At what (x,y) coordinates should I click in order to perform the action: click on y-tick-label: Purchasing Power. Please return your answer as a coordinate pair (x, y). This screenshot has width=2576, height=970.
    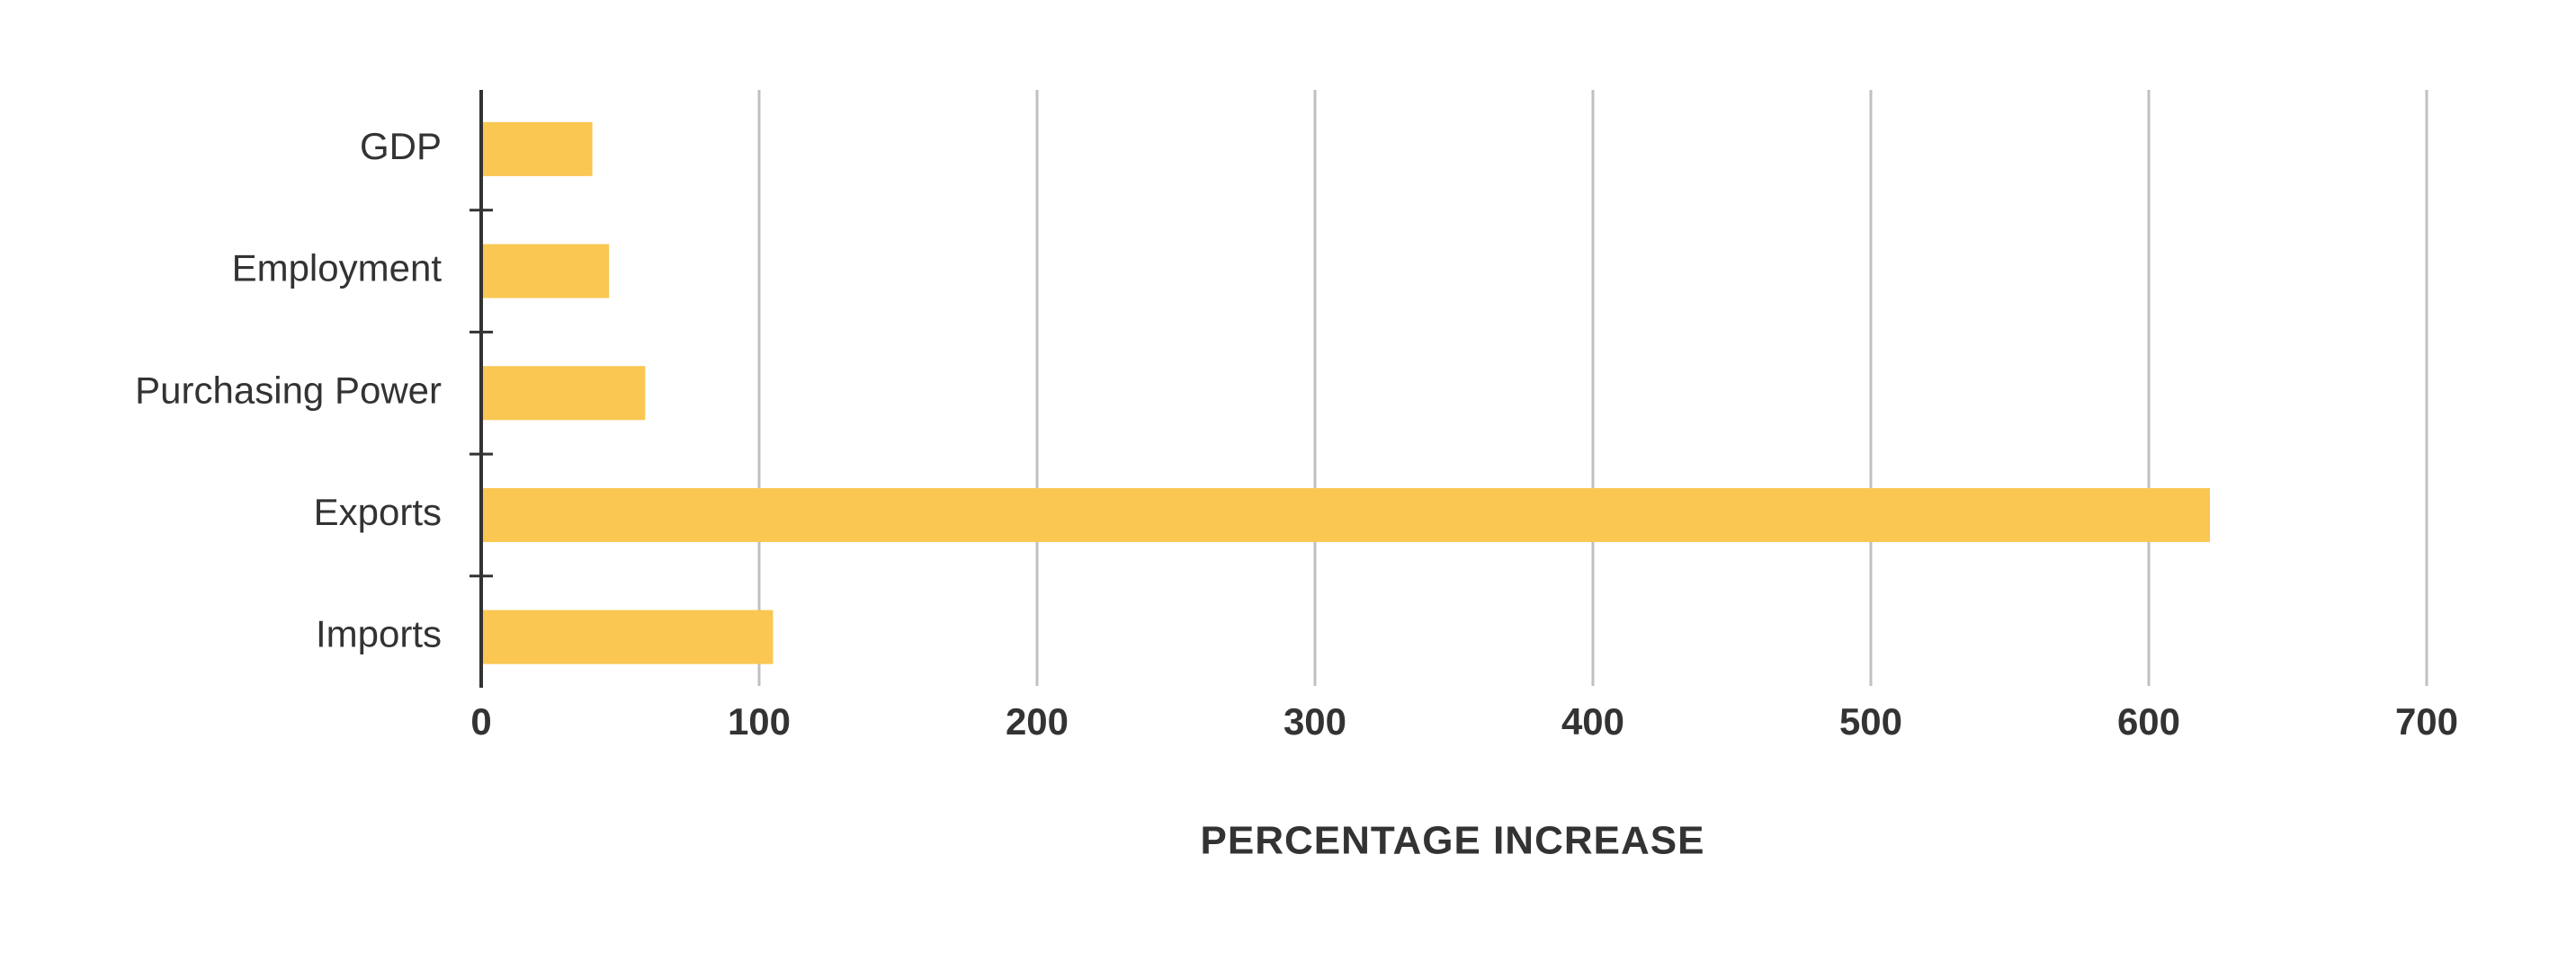
    Looking at the image, I should click on (288, 390).